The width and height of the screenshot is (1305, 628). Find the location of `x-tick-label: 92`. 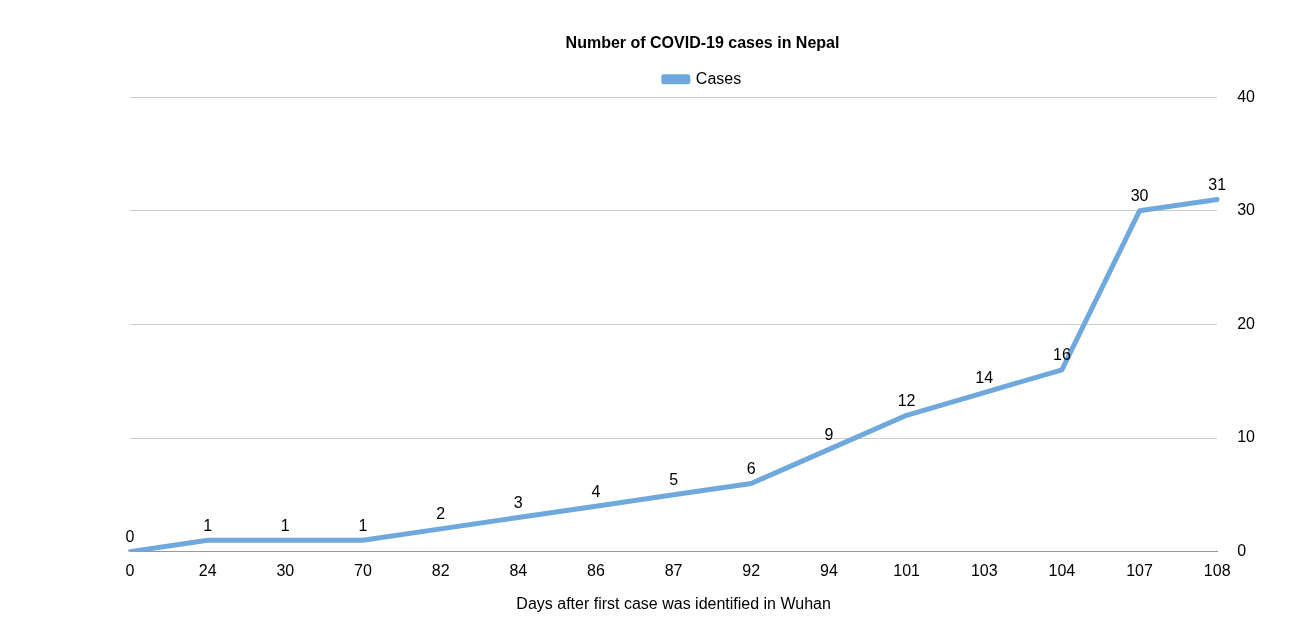

x-tick-label: 92 is located at coordinates (751, 570).